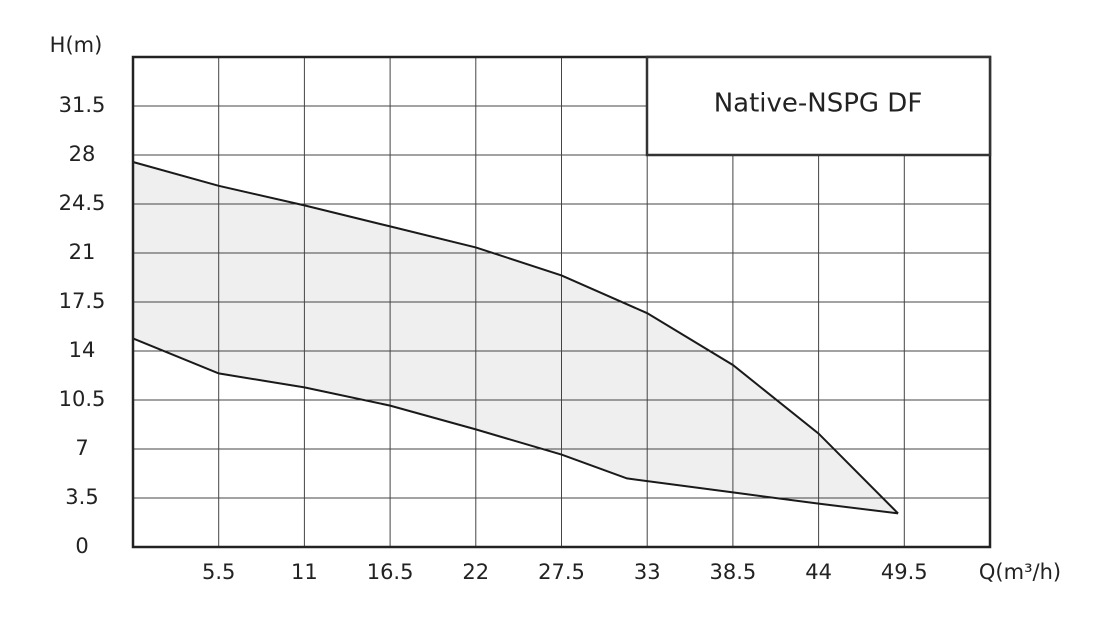  Describe the element at coordinates (904, 572) in the screenshot. I see `x-tick-label: 49.5` at that location.